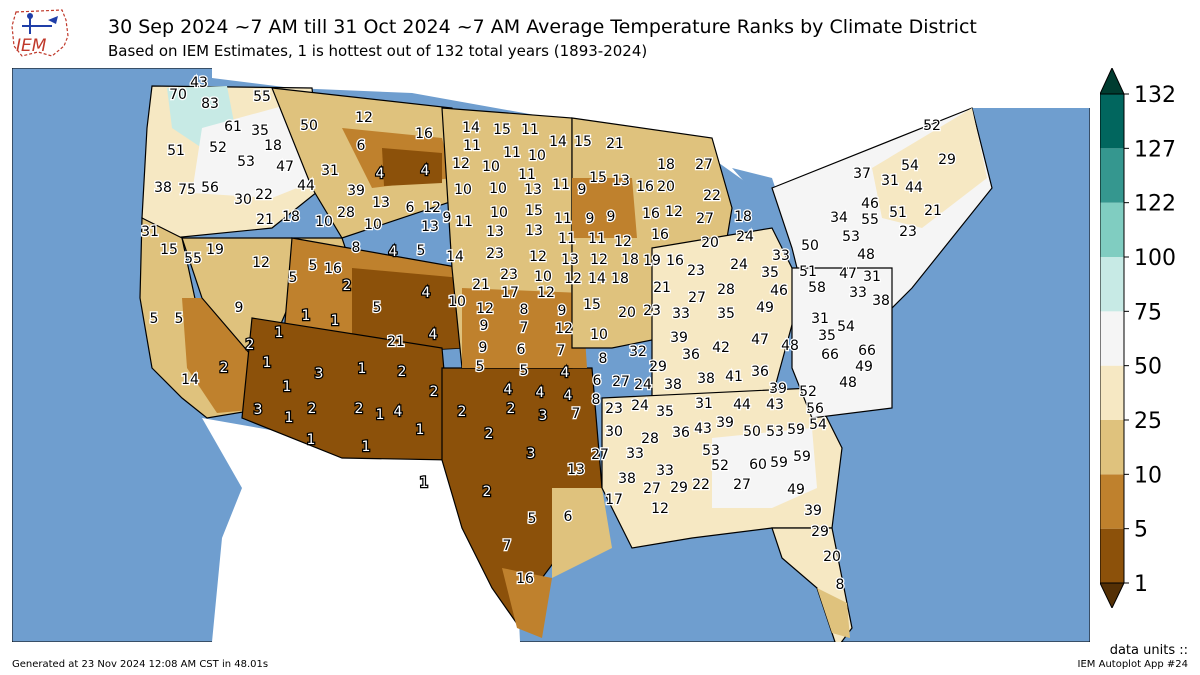 The image size is (1200, 675). Describe the element at coordinates (187, 190) in the screenshot. I see `district-rank-label: 75` at that location.